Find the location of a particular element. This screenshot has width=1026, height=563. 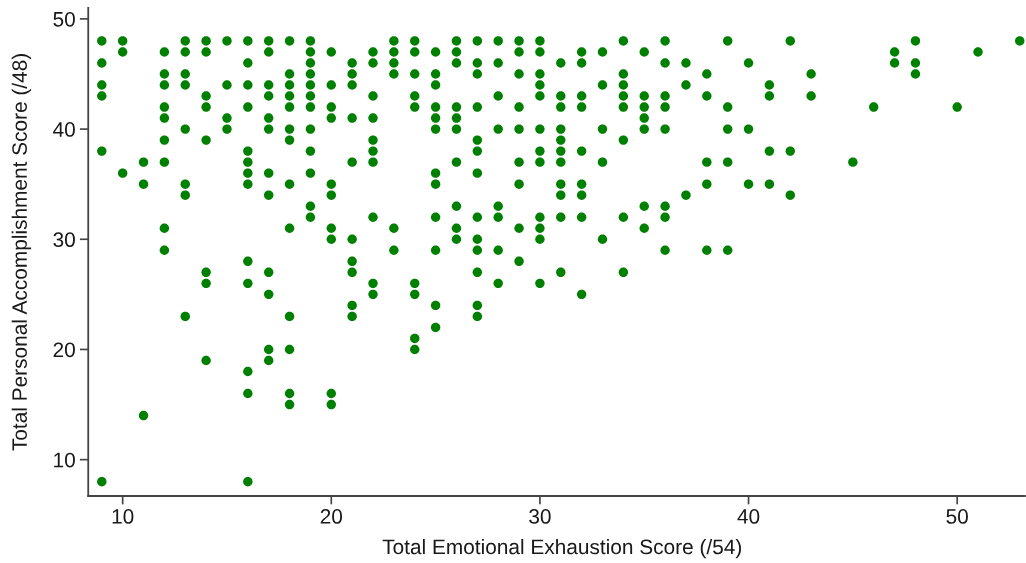

y-tick-label: 20 is located at coordinates (64, 350).